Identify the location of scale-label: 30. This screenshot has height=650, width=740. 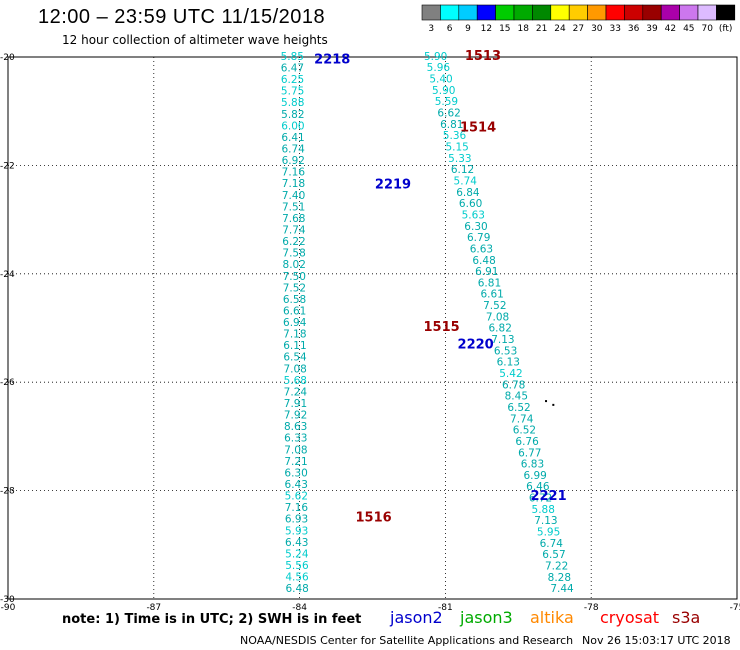
(597, 29).